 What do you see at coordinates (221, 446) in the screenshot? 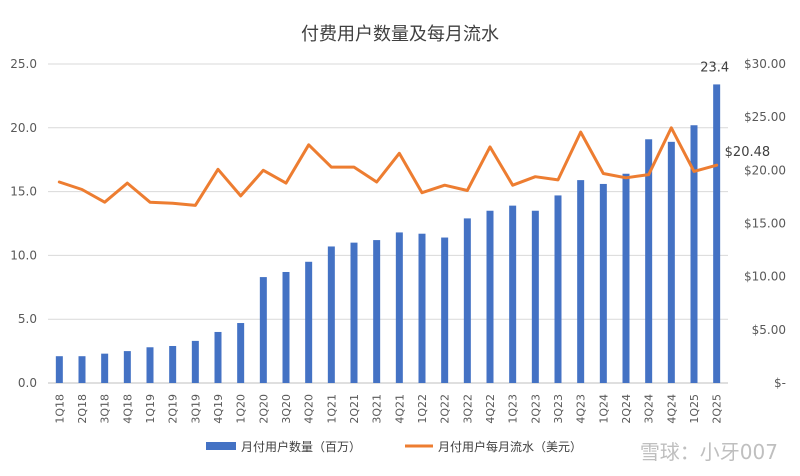
I see `legend-bar-swatch` at bounding box center [221, 446].